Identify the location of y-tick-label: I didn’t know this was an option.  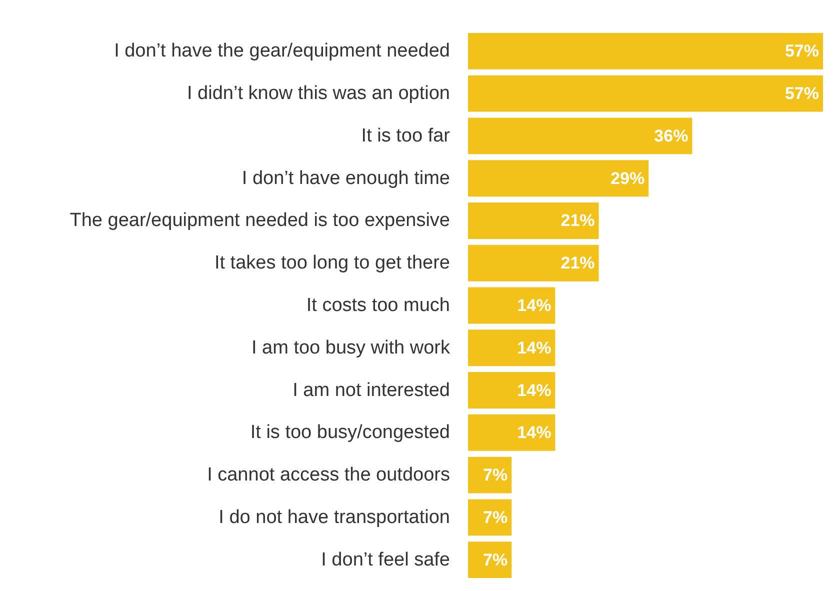
(318, 93).